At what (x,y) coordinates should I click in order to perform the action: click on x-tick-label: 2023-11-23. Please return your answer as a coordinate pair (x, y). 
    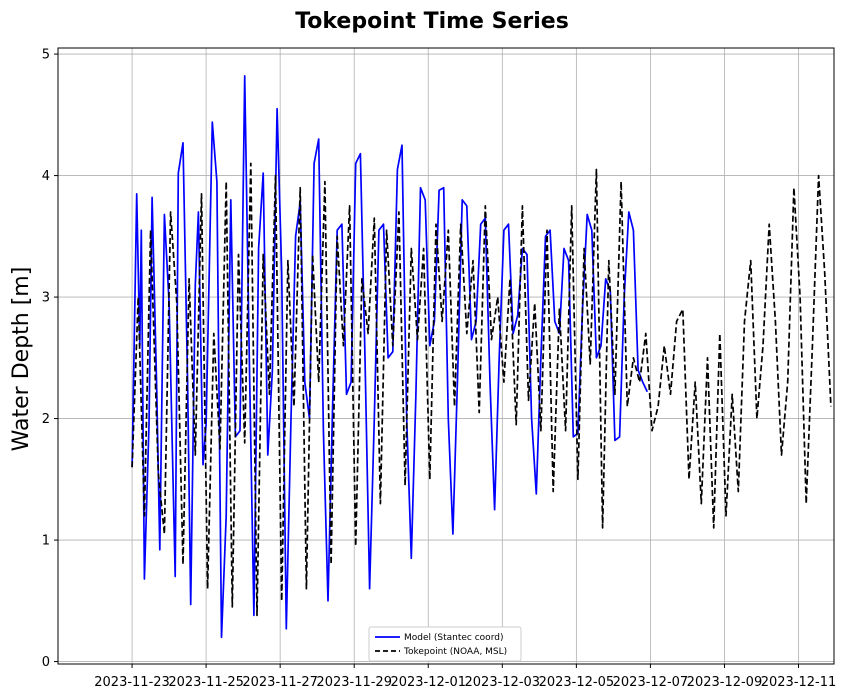
    Looking at the image, I should click on (132, 682).